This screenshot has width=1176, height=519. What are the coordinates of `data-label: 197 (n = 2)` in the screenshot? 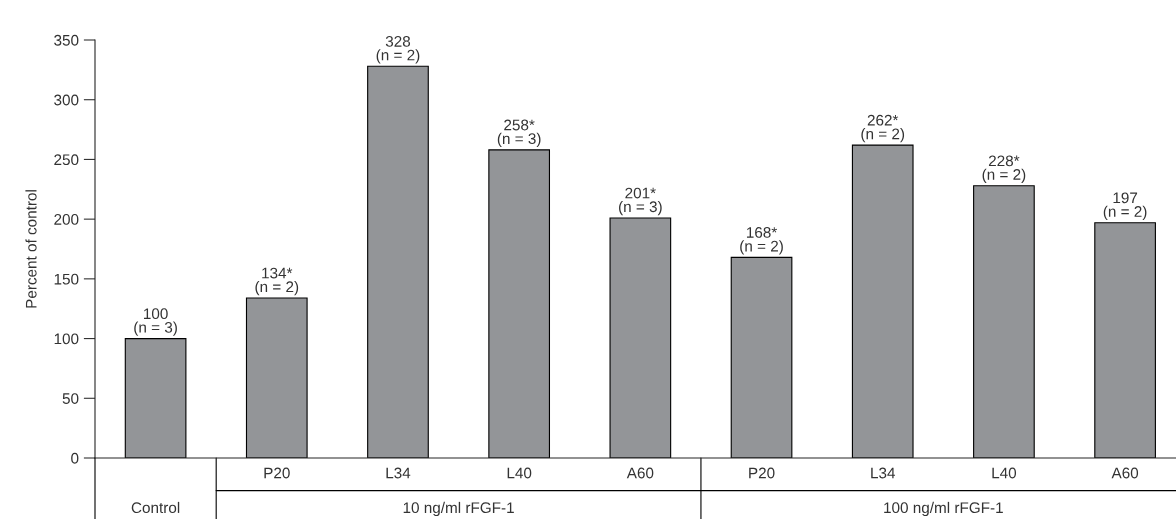 It's located at (1125, 206).